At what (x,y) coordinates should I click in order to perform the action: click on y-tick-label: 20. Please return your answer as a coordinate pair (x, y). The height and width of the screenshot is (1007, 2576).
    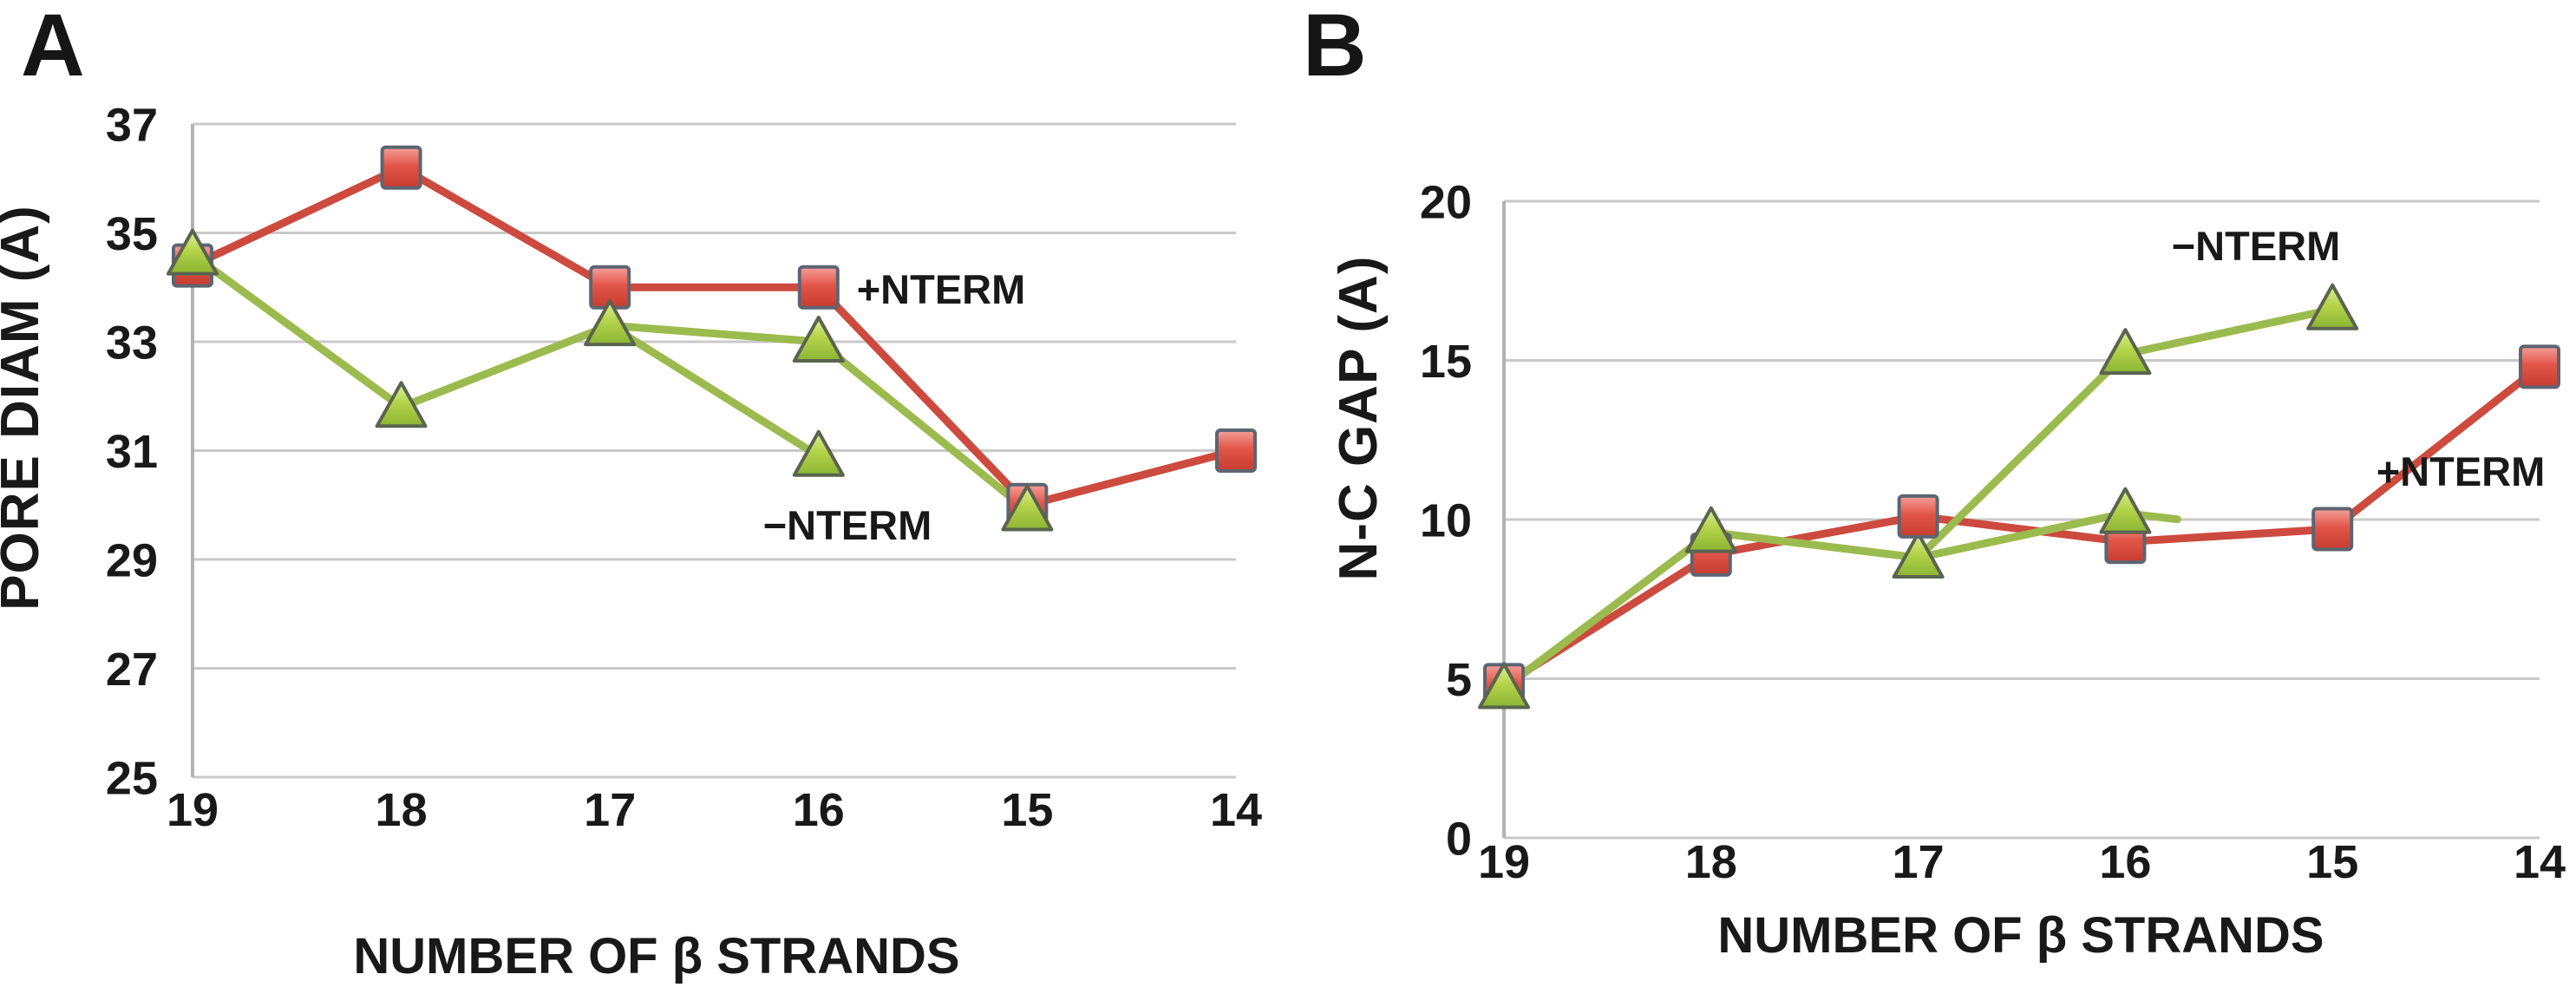
    Looking at the image, I should click on (1446, 202).